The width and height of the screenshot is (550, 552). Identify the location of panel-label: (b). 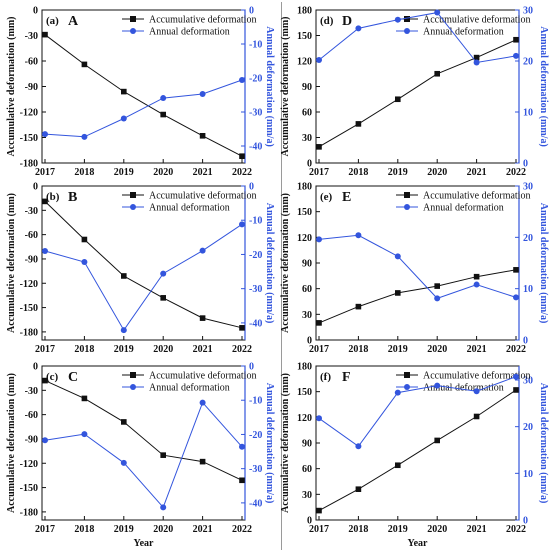
(53, 197).